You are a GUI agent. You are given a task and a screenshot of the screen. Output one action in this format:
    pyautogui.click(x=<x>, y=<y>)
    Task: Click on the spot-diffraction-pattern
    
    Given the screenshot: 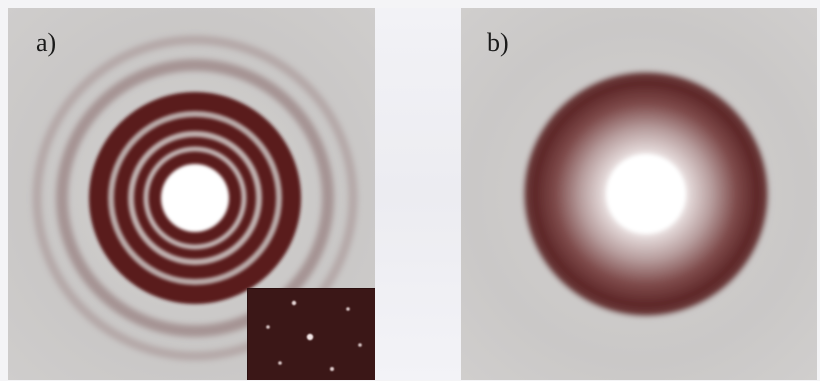 What is the action you would take?
    pyautogui.click(x=314, y=335)
    